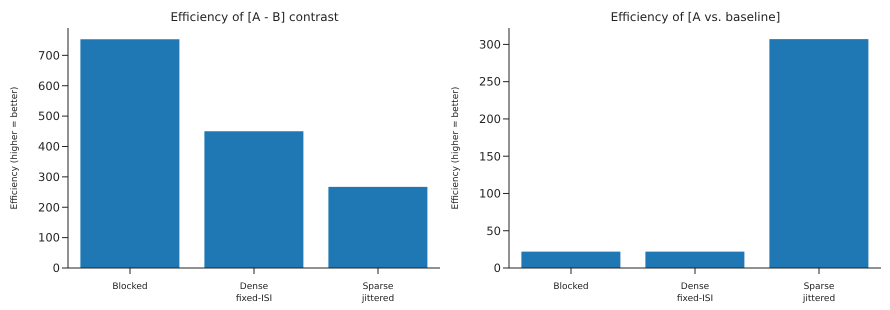 This screenshot has height=310, width=890. What do you see at coordinates (49, 55) in the screenshot?
I see `y-tick-label: 700` at bounding box center [49, 55].